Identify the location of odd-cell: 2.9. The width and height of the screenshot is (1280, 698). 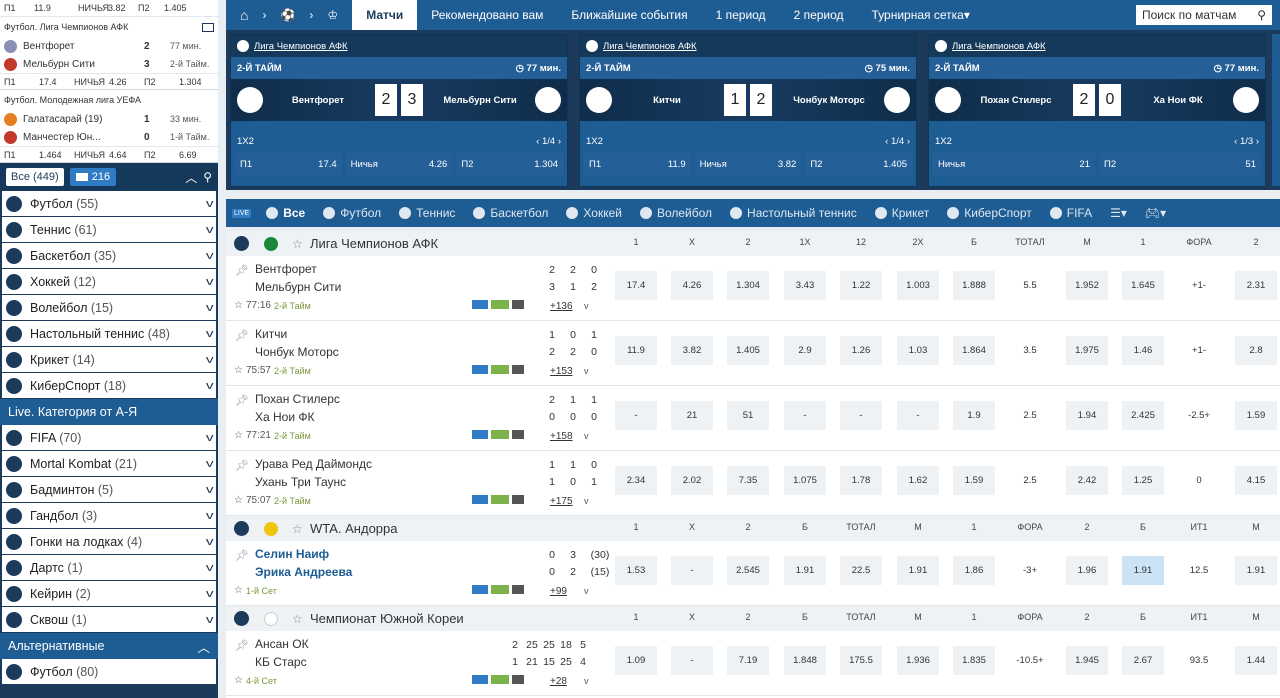
(805, 350).